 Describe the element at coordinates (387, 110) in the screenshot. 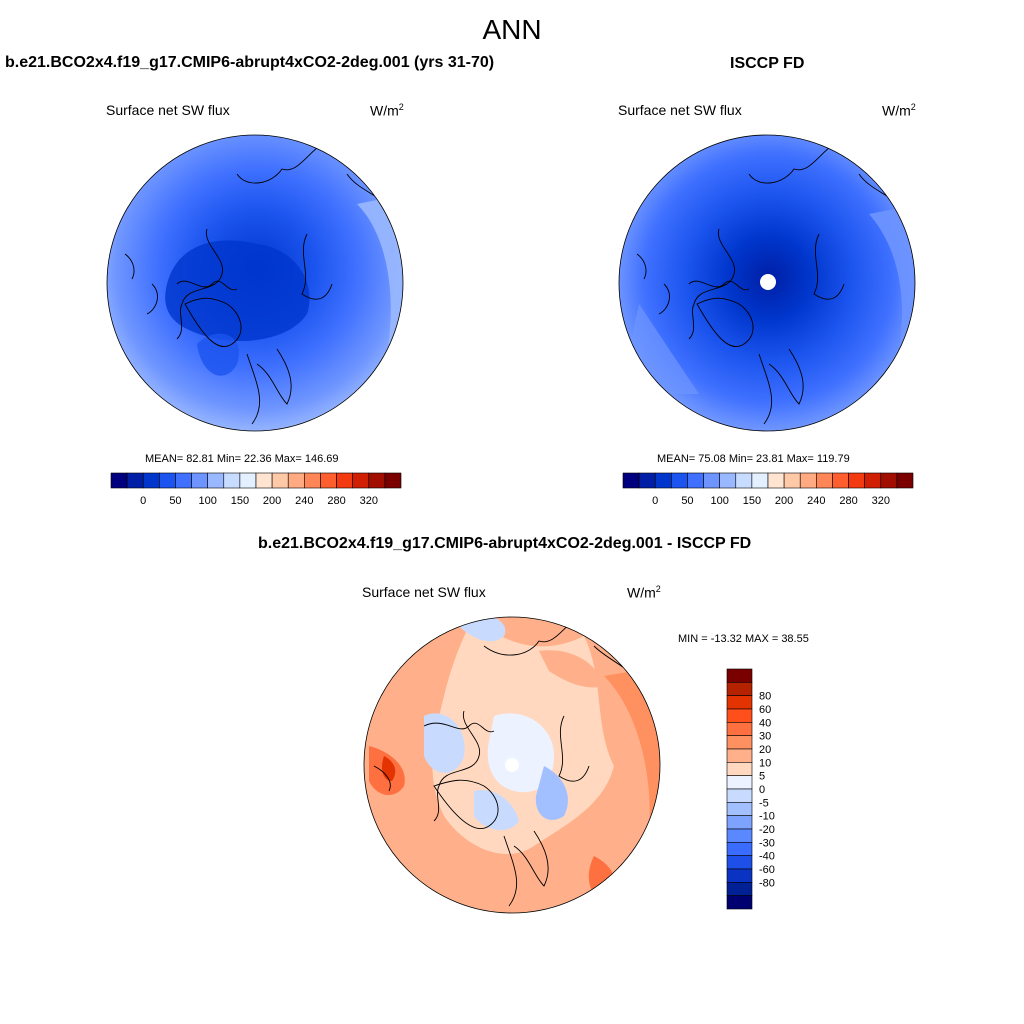

I see `panel-1-units: W/m2` at that location.